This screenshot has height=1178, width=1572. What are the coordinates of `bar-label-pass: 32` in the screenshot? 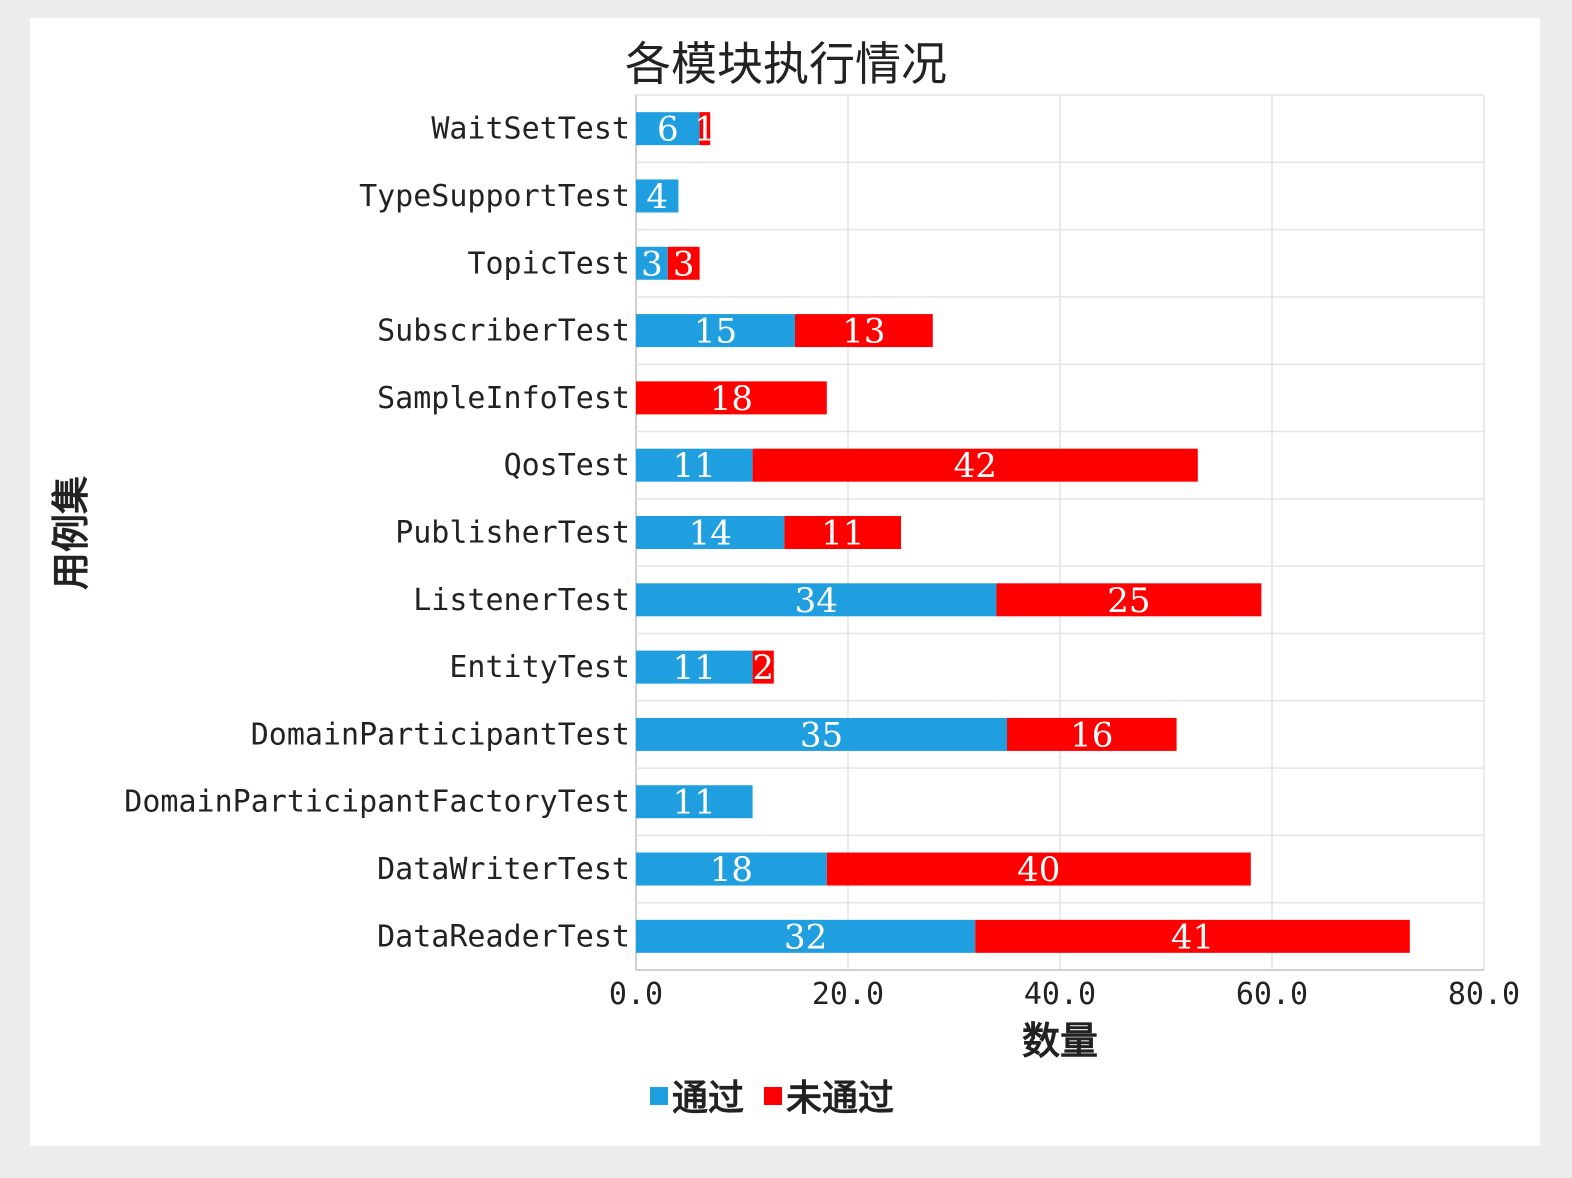 It's located at (805, 937).